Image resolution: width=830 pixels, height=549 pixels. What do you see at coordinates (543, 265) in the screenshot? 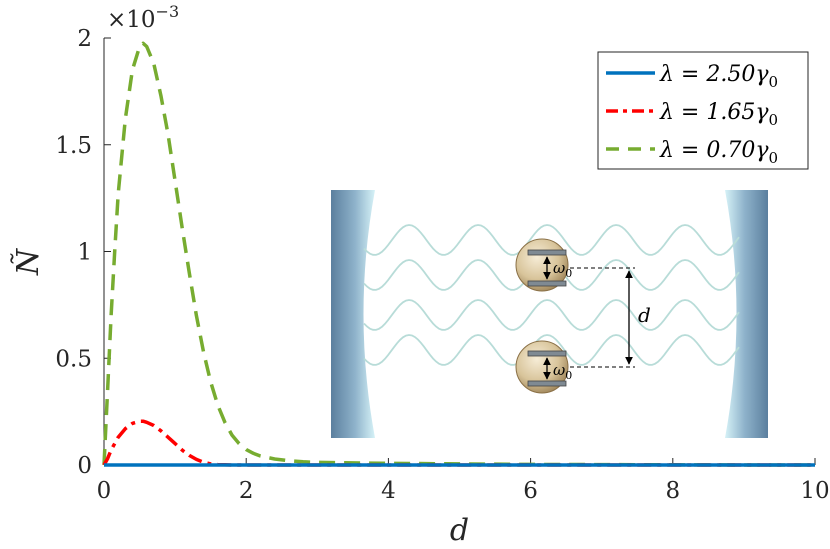
I see `upper-atom: ω0` at bounding box center [543, 265].